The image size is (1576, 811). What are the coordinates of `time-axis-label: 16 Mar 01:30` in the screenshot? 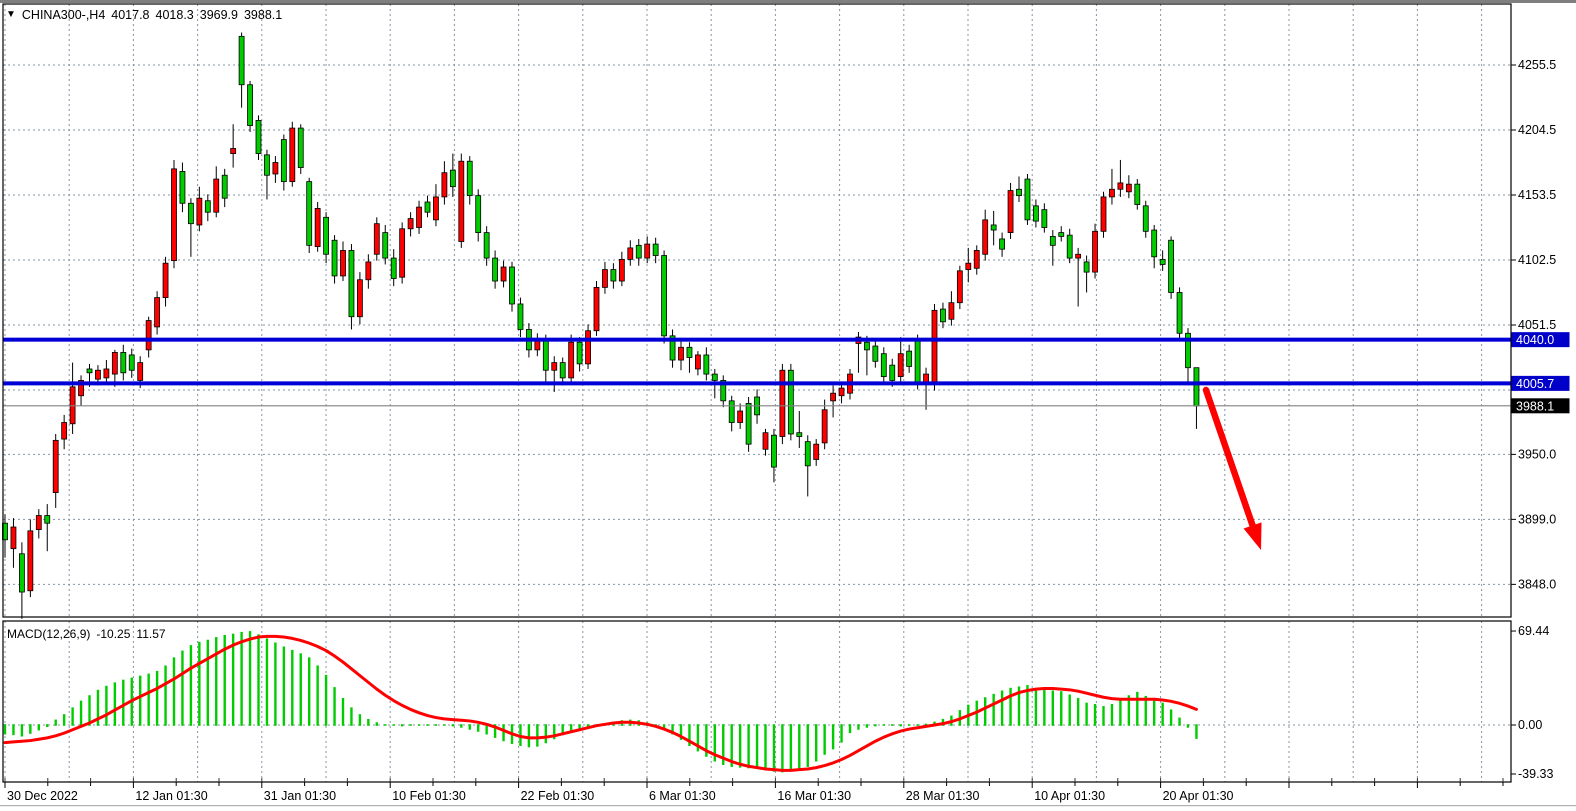 It's located at (814, 796).